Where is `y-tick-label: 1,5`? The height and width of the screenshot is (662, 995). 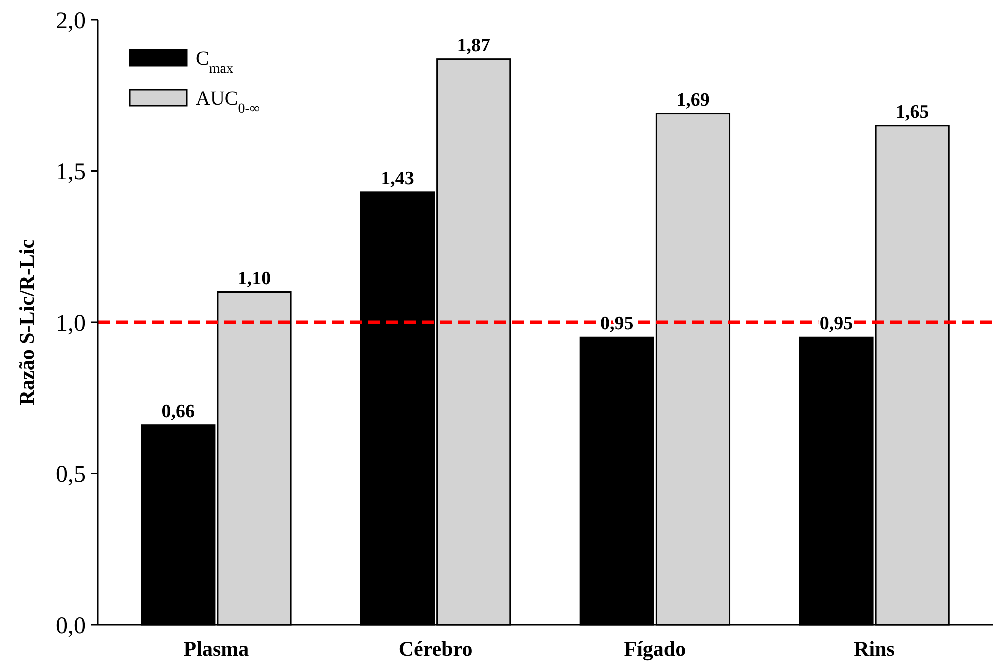
y-tick-label: 1,5 is located at coordinates (71, 173).